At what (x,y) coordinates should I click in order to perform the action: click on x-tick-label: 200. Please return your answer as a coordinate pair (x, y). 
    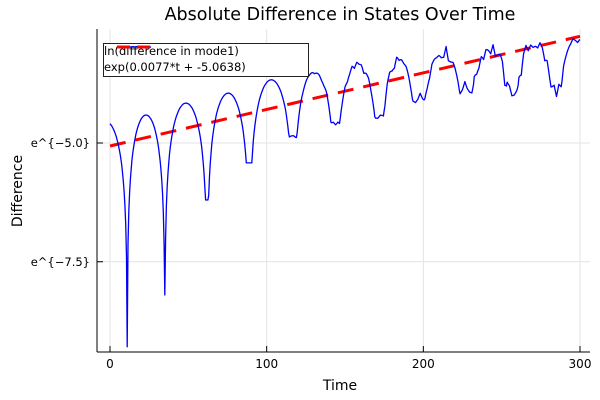
    Looking at the image, I should click on (423, 364).